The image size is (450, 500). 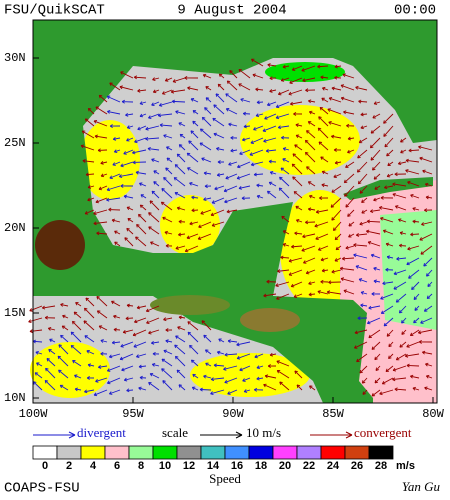 What do you see at coordinates (189, 466) in the screenshot?
I see `colorbar-tick: 12` at bounding box center [189, 466].